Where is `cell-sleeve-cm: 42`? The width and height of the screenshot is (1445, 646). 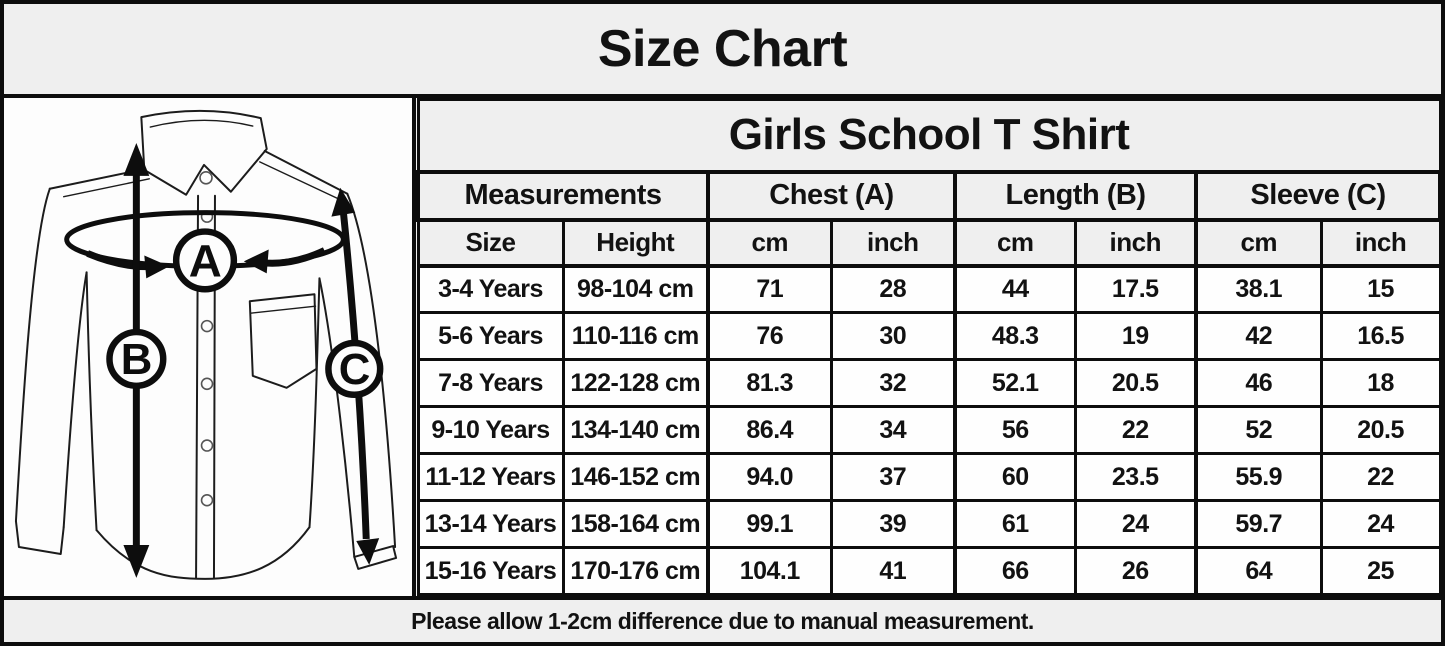 cell-sleeve-cm: 42 is located at coordinates (1258, 336).